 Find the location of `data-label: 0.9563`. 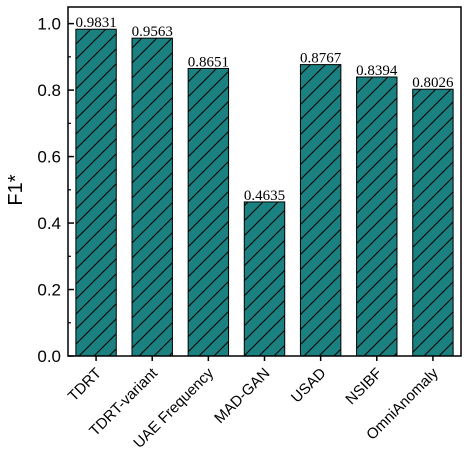

data-label: 0.9563 is located at coordinates (152, 32).